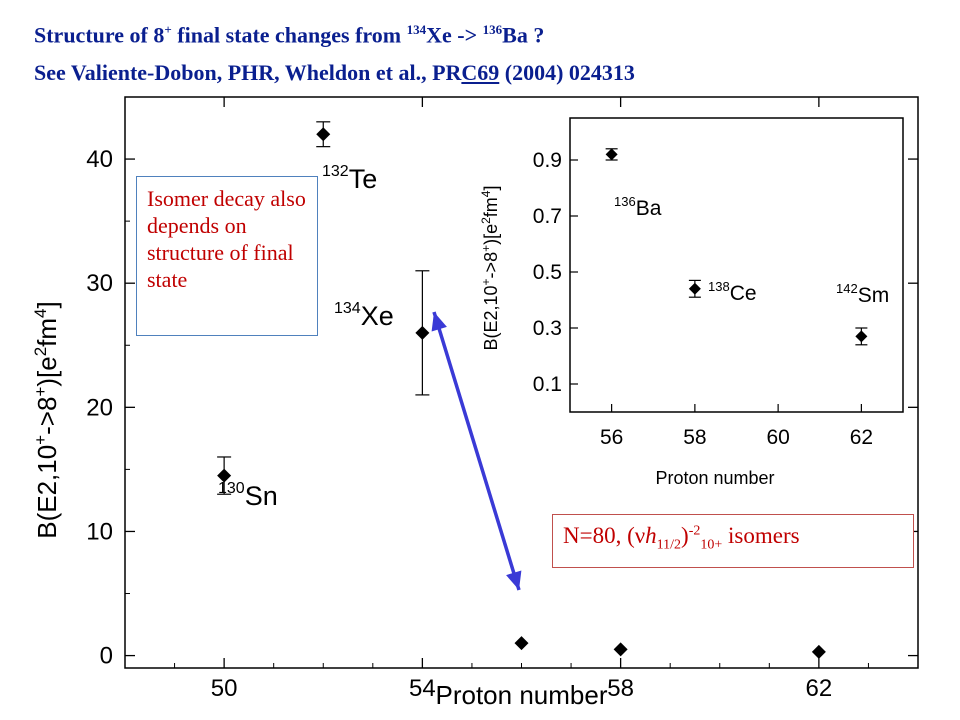 The width and height of the screenshot is (960, 720). Describe the element at coordinates (99, 531) in the screenshot. I see `y-tick-label: 10` at that location.